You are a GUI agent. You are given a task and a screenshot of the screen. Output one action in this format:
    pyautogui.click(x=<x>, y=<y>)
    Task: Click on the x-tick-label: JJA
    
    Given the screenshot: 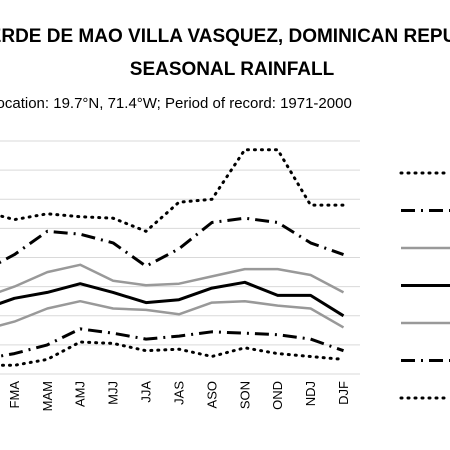 What is the action you would take?
    pyautogui.click(x=146, y=392)
    